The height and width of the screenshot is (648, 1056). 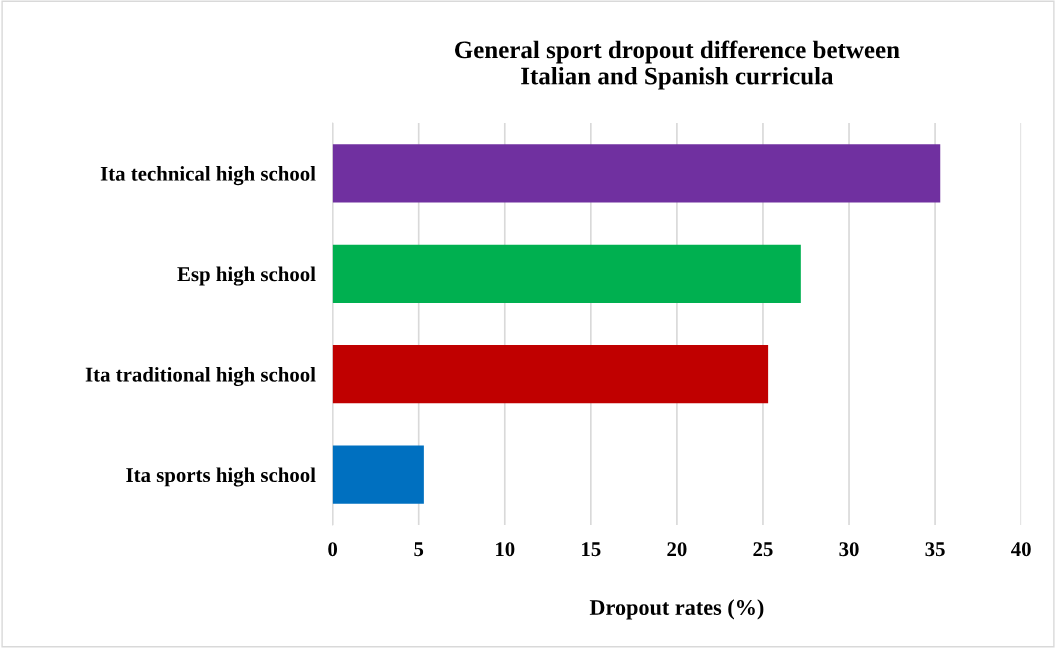 I want to click on x-tick-label: 15, so click(x=591, y=549).